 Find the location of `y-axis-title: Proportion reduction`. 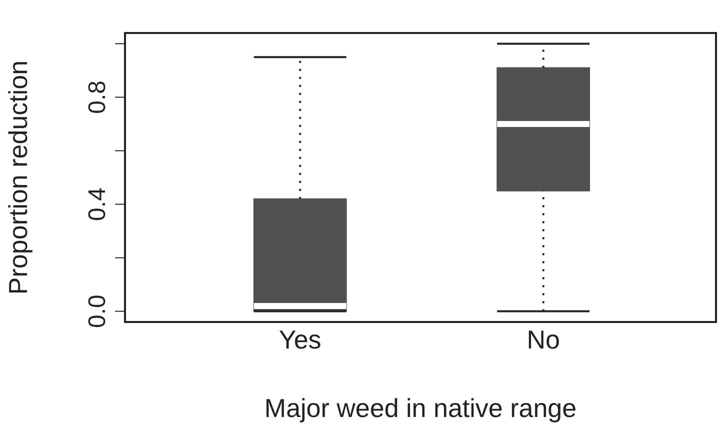

y-axis-title: Proportion reduction is located at coordinates (18, 177).